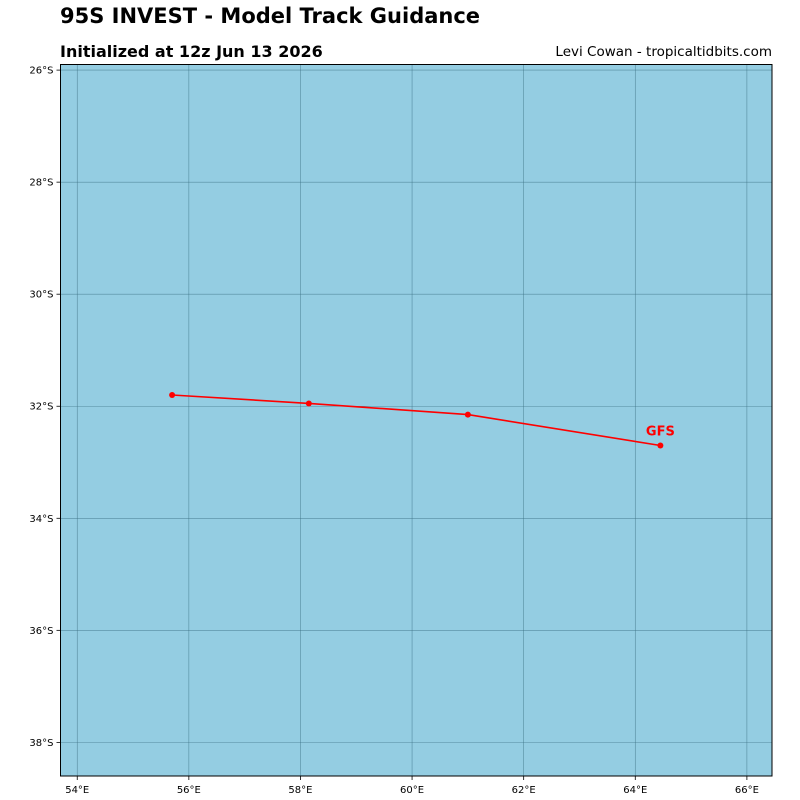  I want to click on lat-tick-label: 36°S, so click(41, 631).